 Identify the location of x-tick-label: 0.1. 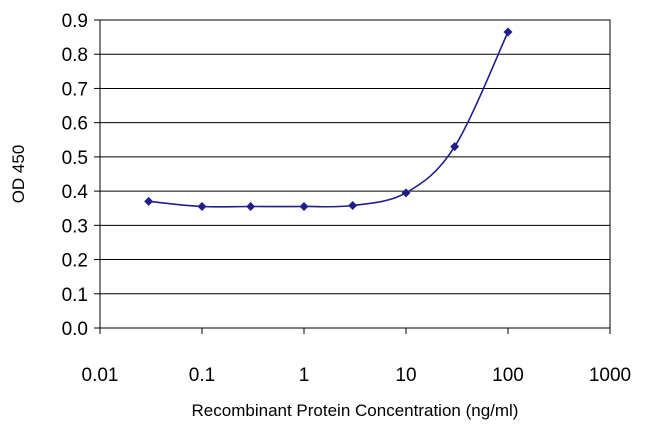
(202, 375).